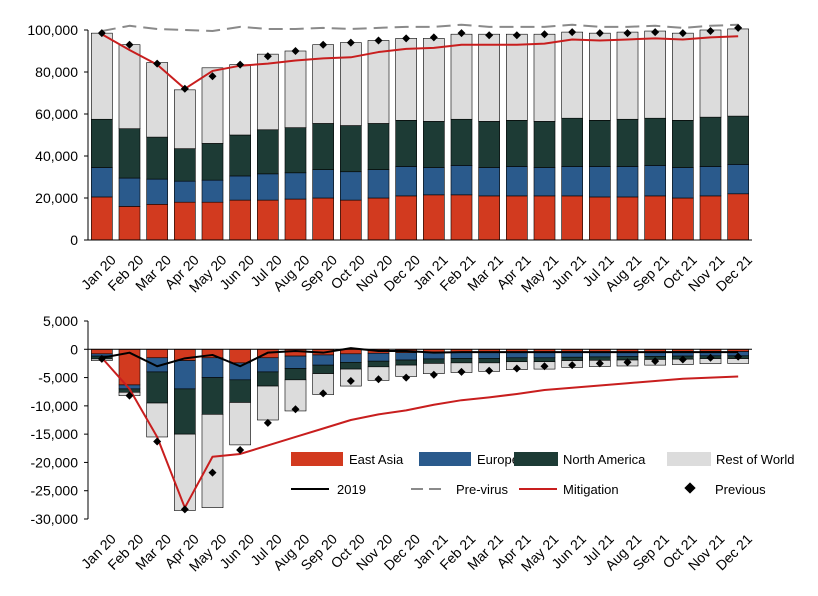  Describe the element at coordinates (604, 459) in the screenshot. I see `legend-label-north-america: North America` at that location.